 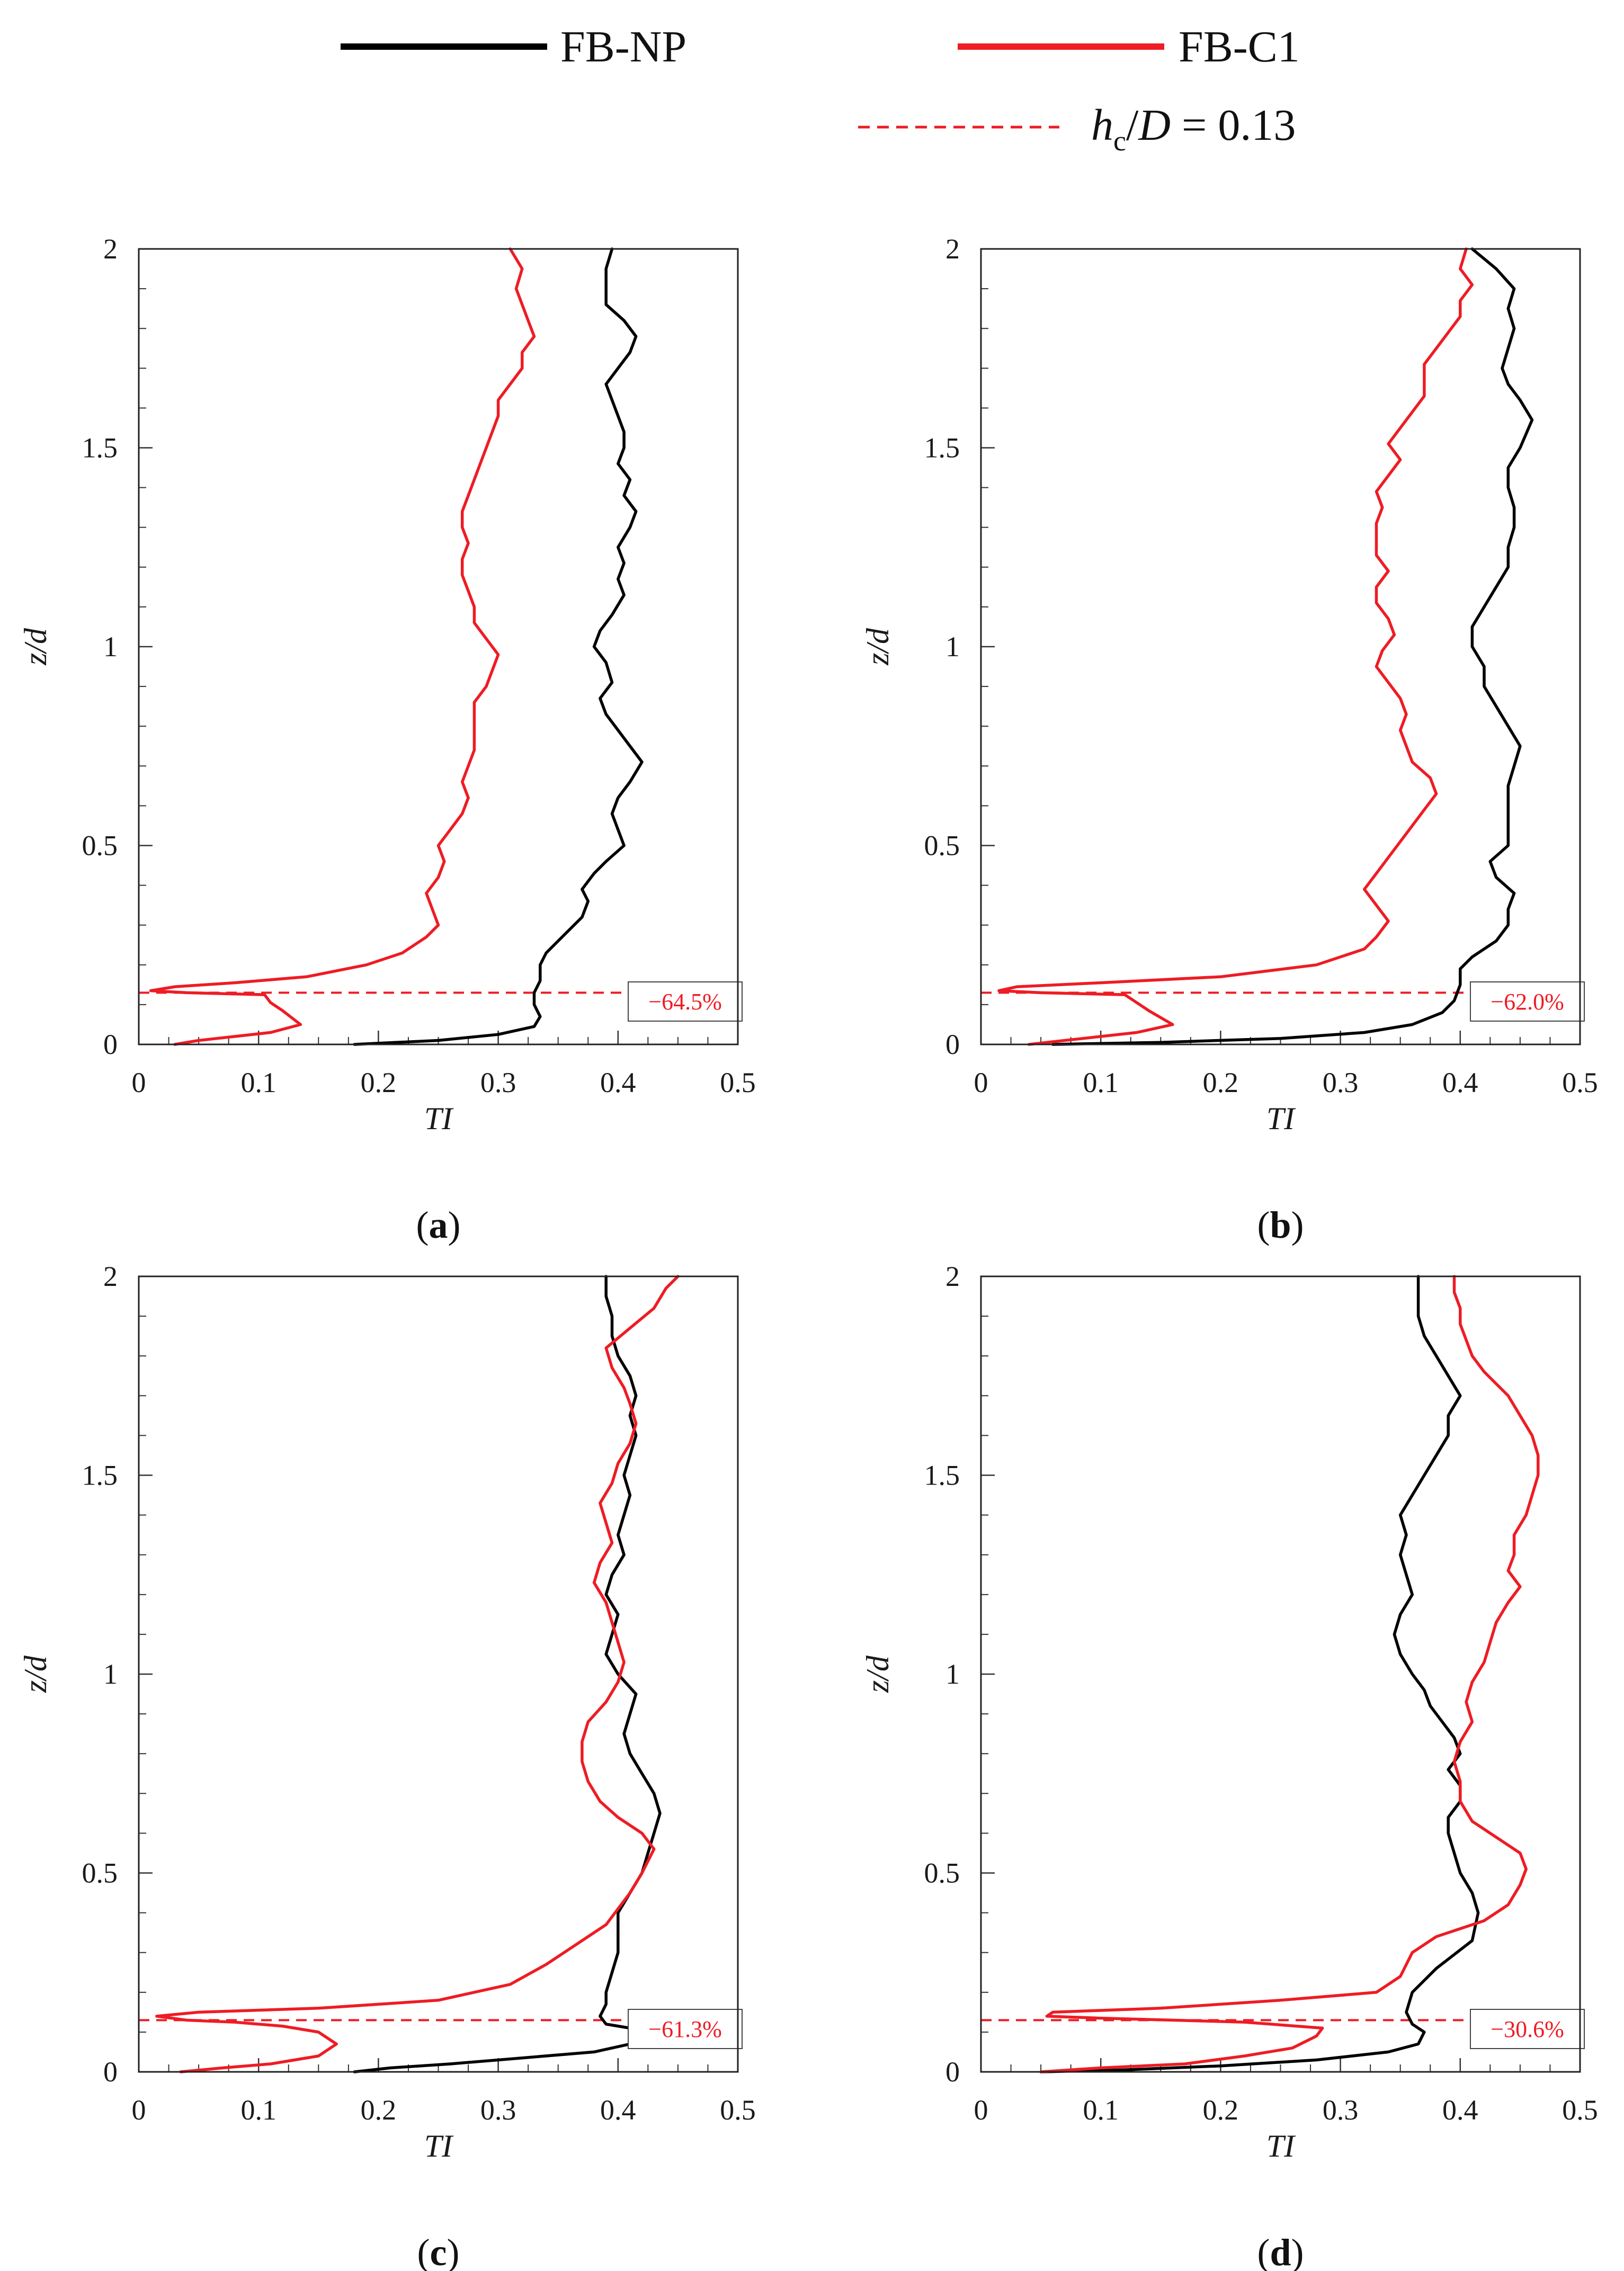 I want to click on legend-label-fb-np: FB-NP, so click(x=623, y=47).